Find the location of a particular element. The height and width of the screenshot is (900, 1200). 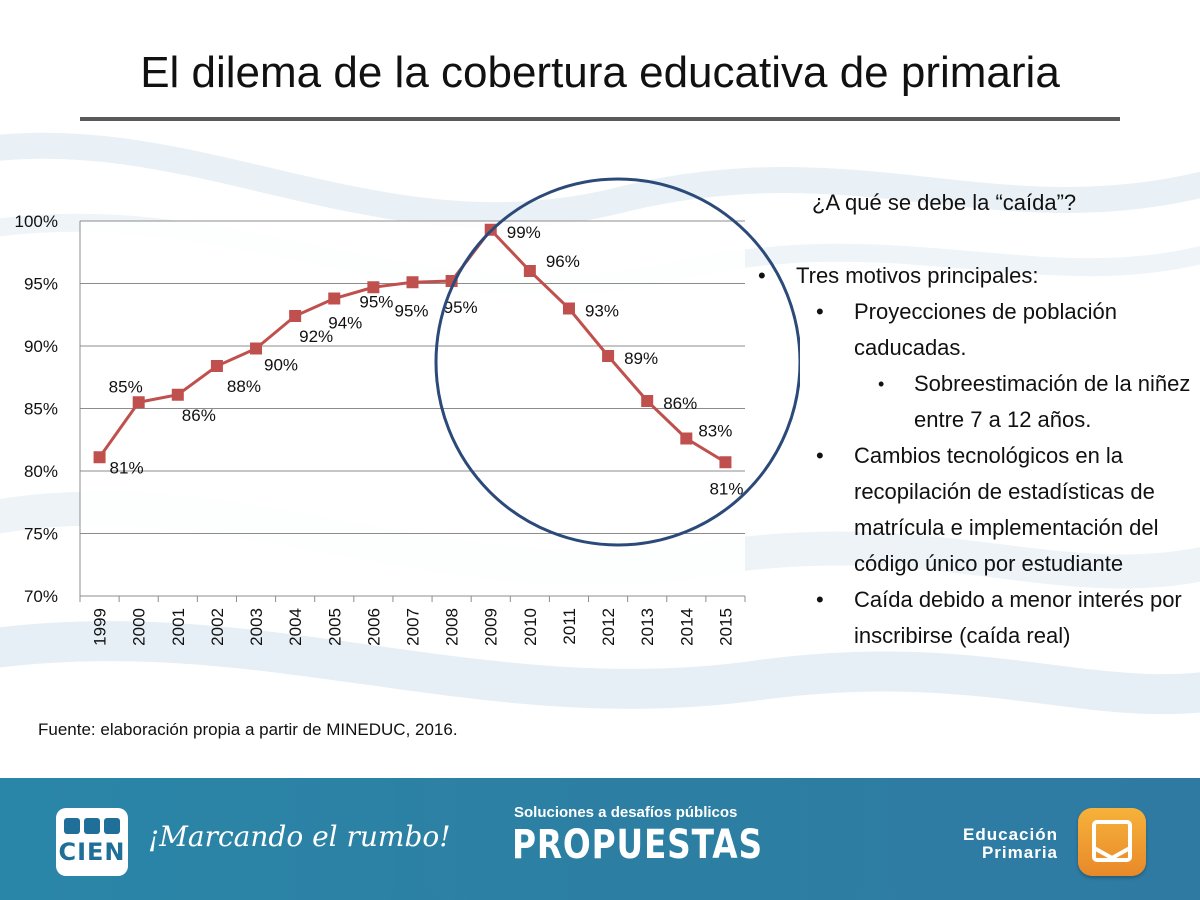

x-tick-label: 2014 is located at coordinates (686, 627).